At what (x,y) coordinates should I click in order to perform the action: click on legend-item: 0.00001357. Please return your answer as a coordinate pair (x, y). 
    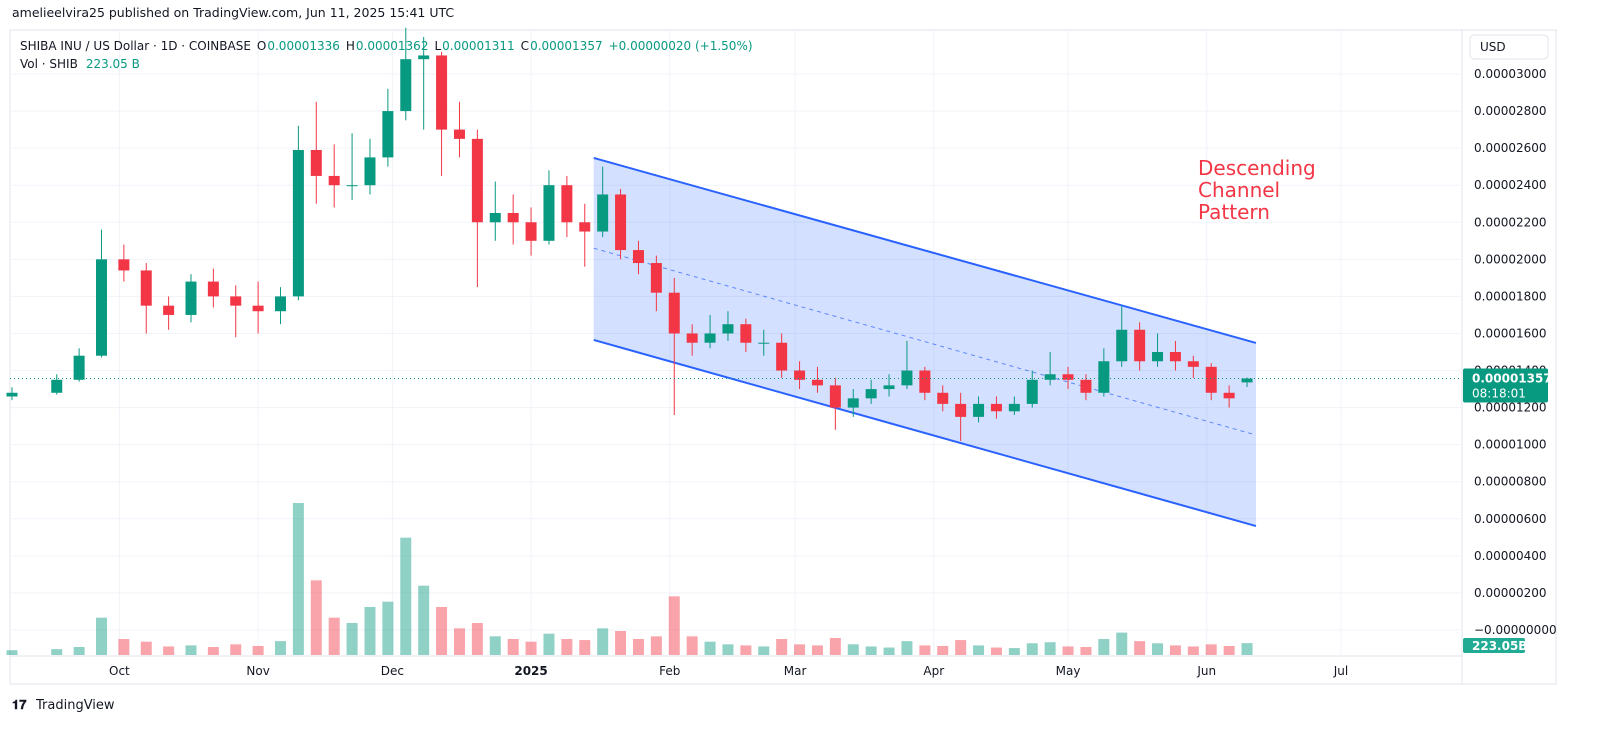
    Looking at the image, I should click on (566, 46).